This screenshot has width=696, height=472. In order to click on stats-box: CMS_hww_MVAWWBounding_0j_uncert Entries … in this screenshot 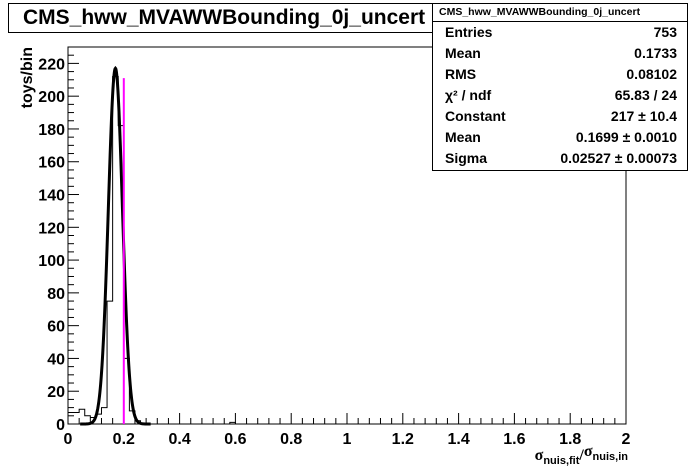, I will do `click(560, 87)`.